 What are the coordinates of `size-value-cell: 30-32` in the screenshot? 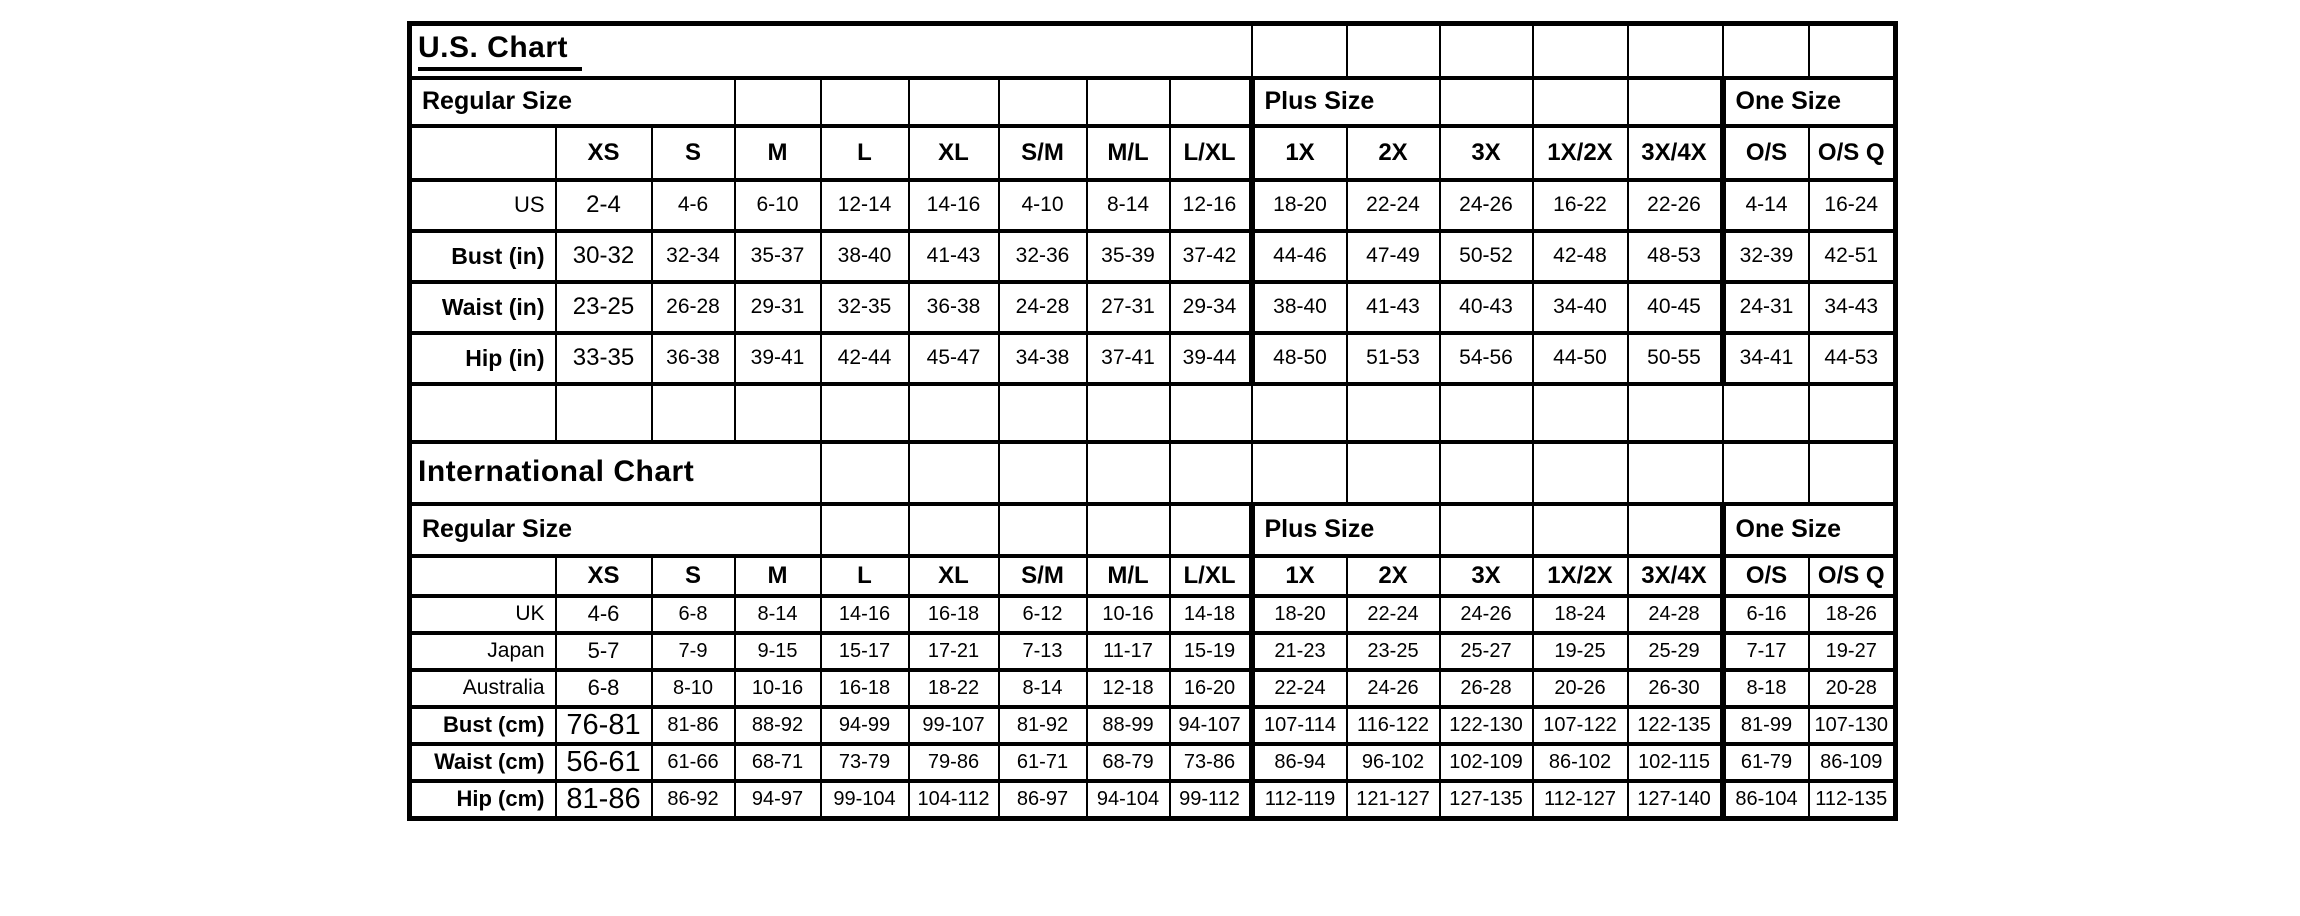 It's located at (603, 256).